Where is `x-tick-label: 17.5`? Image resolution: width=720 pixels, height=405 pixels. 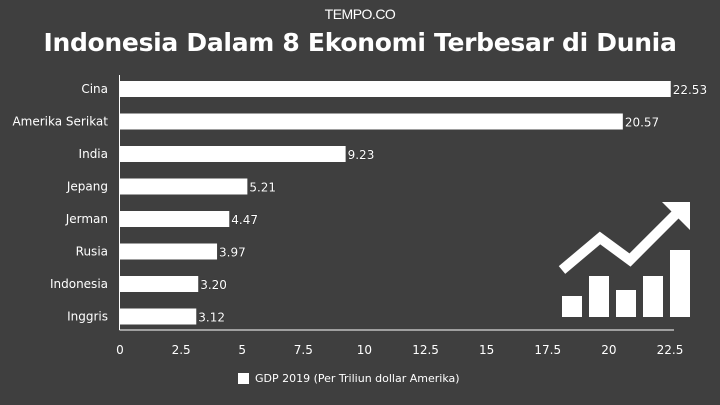 x-tick-label: 17.5 is located at coordinates (547, 350).